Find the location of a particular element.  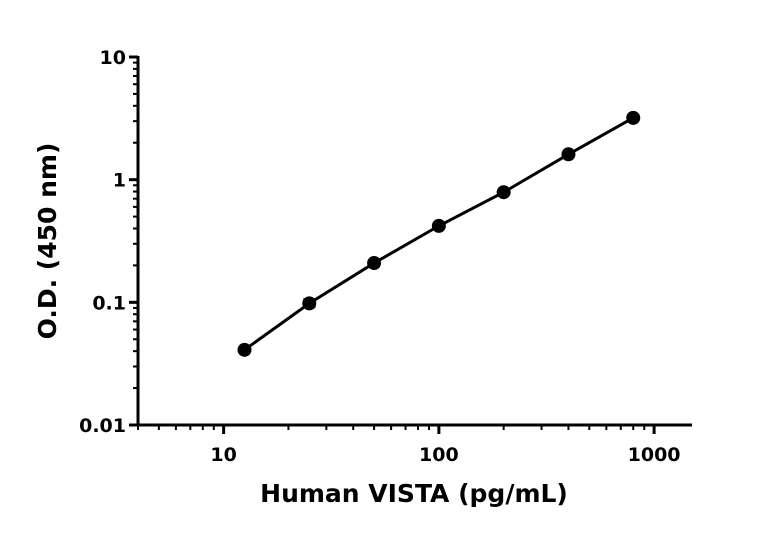

x-tick-label: 100 is located at coordinates (439, 455).